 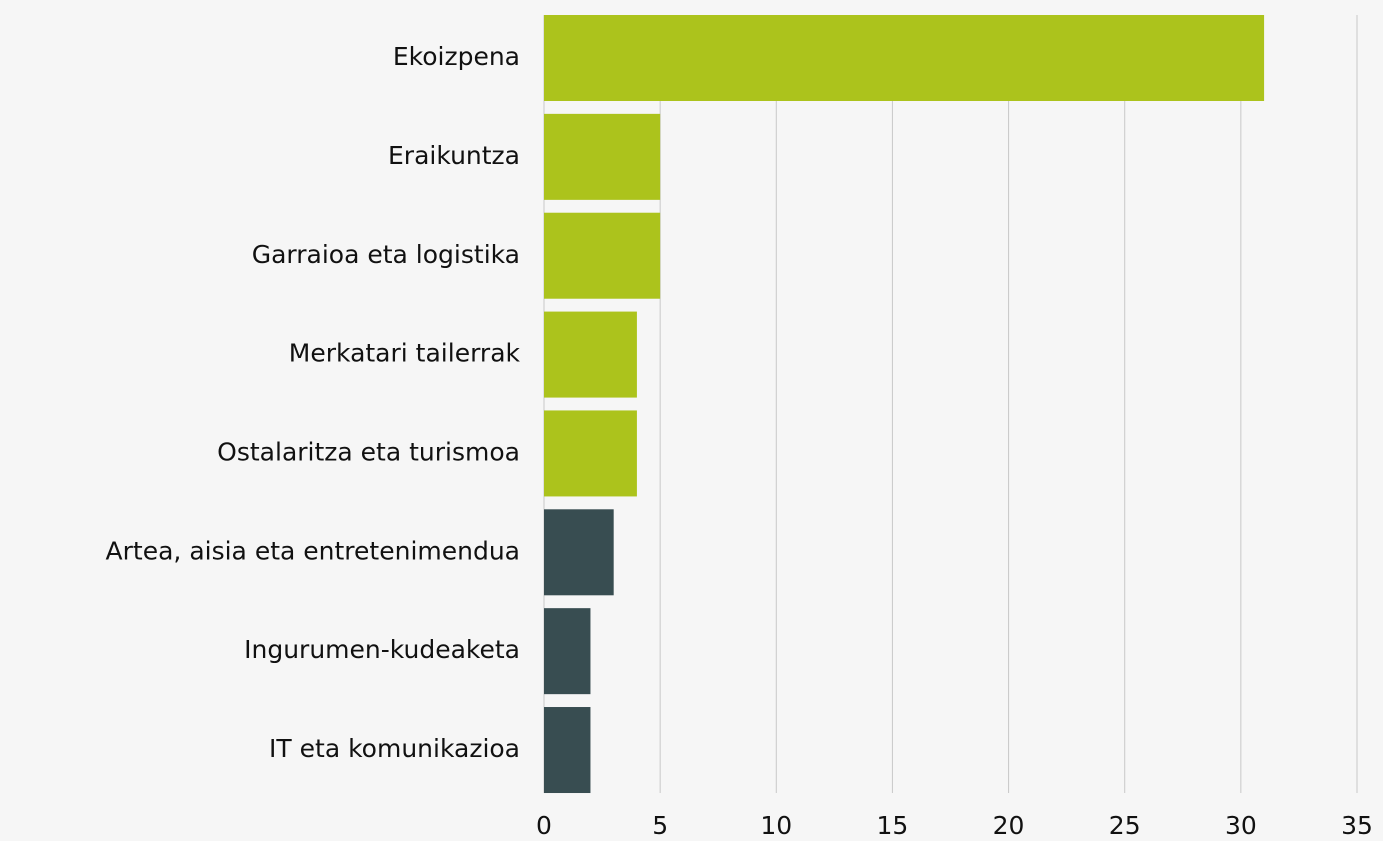 What do you see at coordinates (893, 825) in the screenshot?
I see `x-tick-label: 15` at bounding box center [893, 825].